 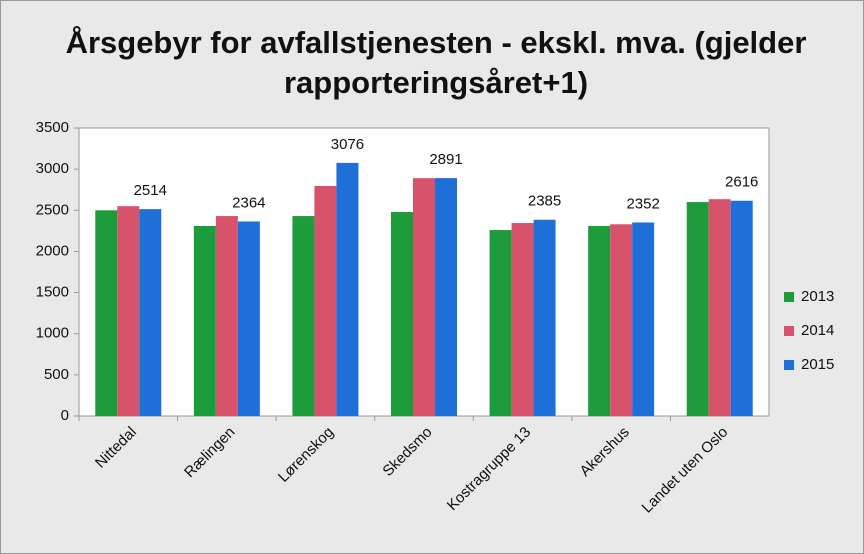 What do you see at coordinates (642, 203) in the screenshot?
I see `data-label: 2352` at bounding box center [642, 203].